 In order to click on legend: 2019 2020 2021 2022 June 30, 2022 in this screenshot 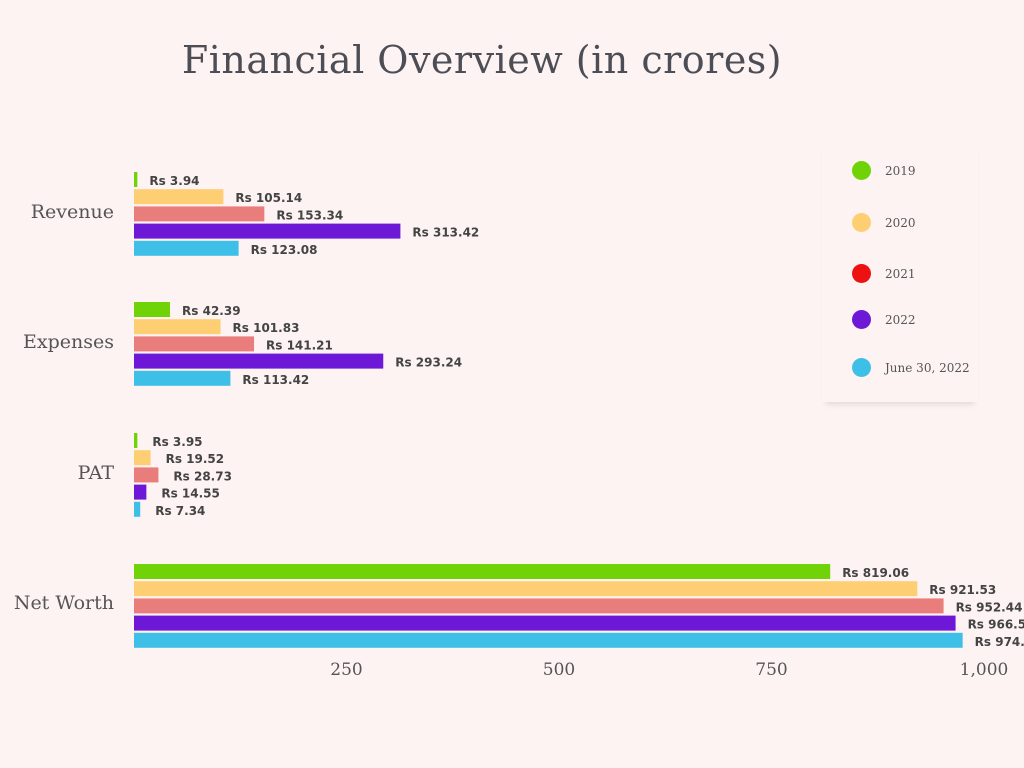, I will do `click(900, 271)`.